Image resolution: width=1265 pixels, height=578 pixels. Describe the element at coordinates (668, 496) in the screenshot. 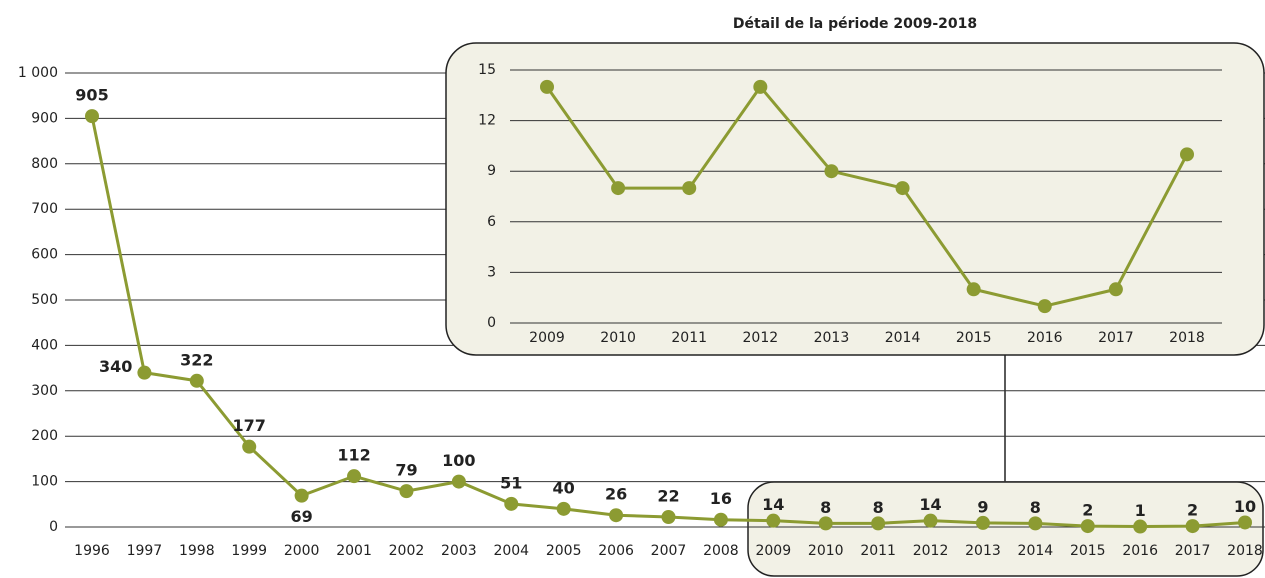

I see `data-label: 22` at that location.